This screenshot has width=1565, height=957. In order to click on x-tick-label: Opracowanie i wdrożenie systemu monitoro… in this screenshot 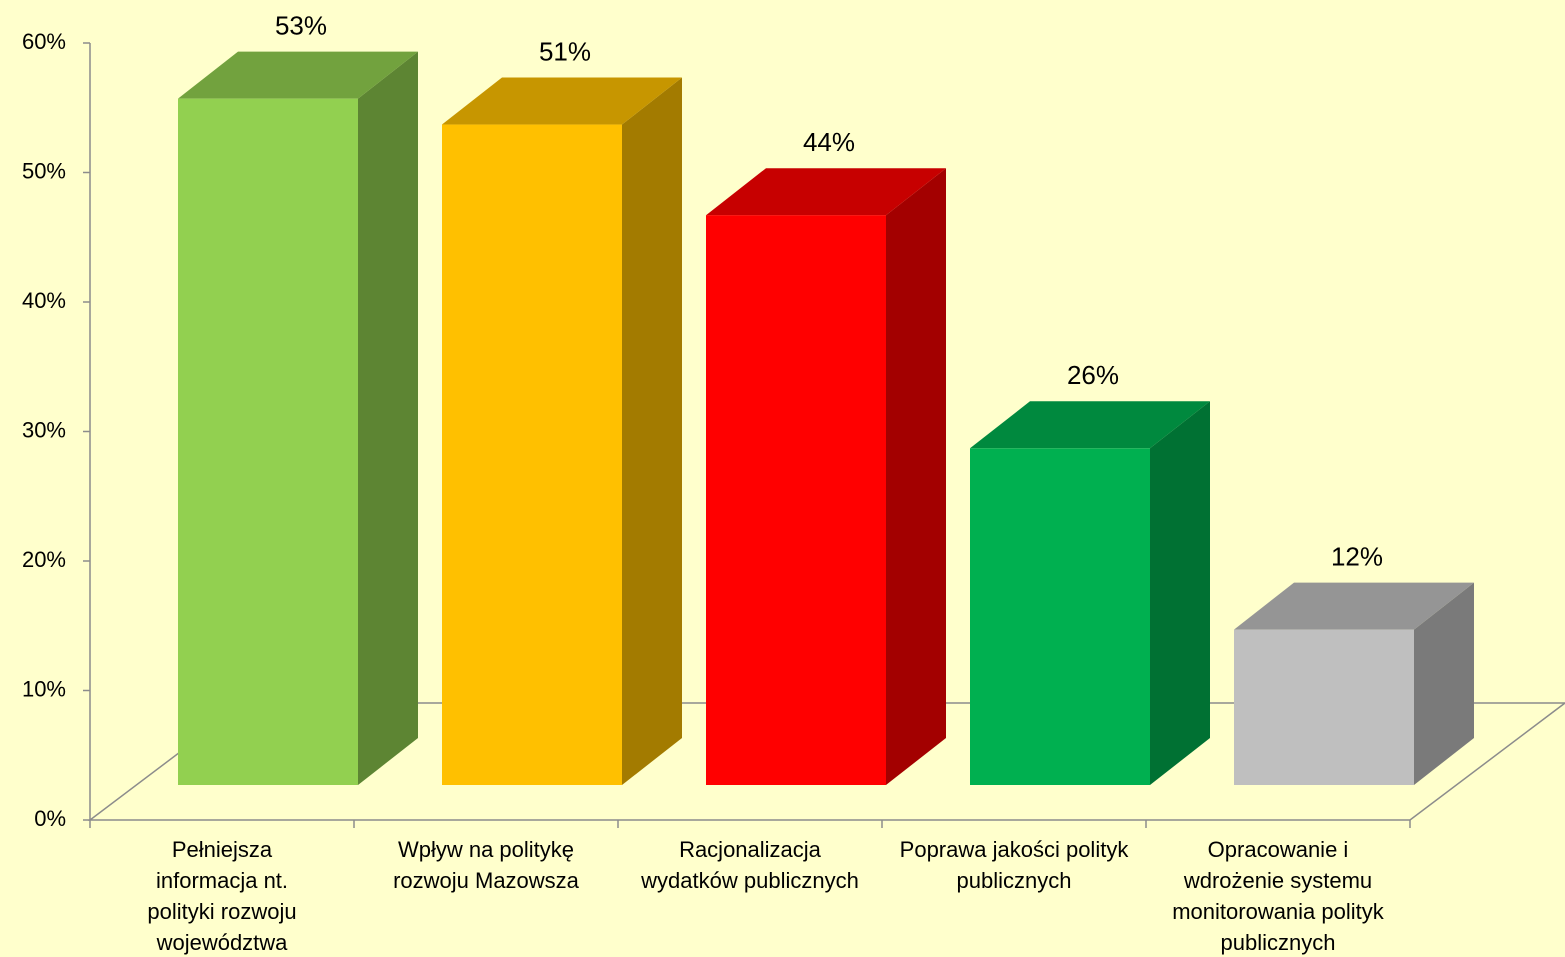, I will do `click(1278, 896)`.